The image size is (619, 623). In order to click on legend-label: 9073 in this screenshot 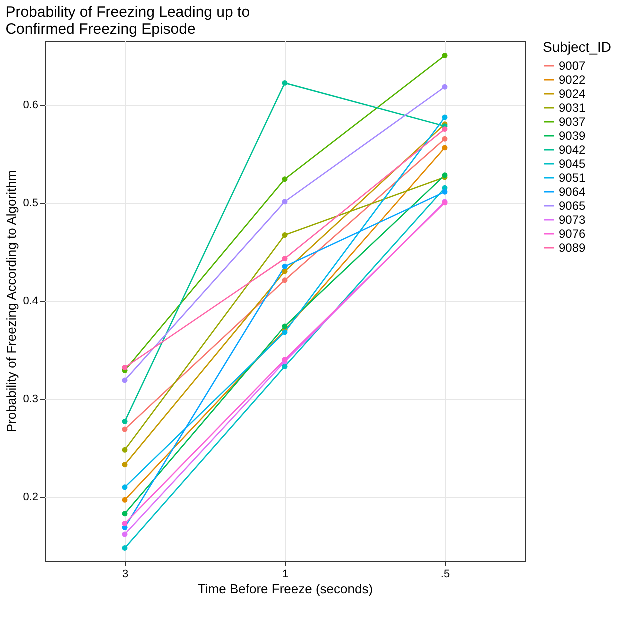, I will do `click(572, 220)`.